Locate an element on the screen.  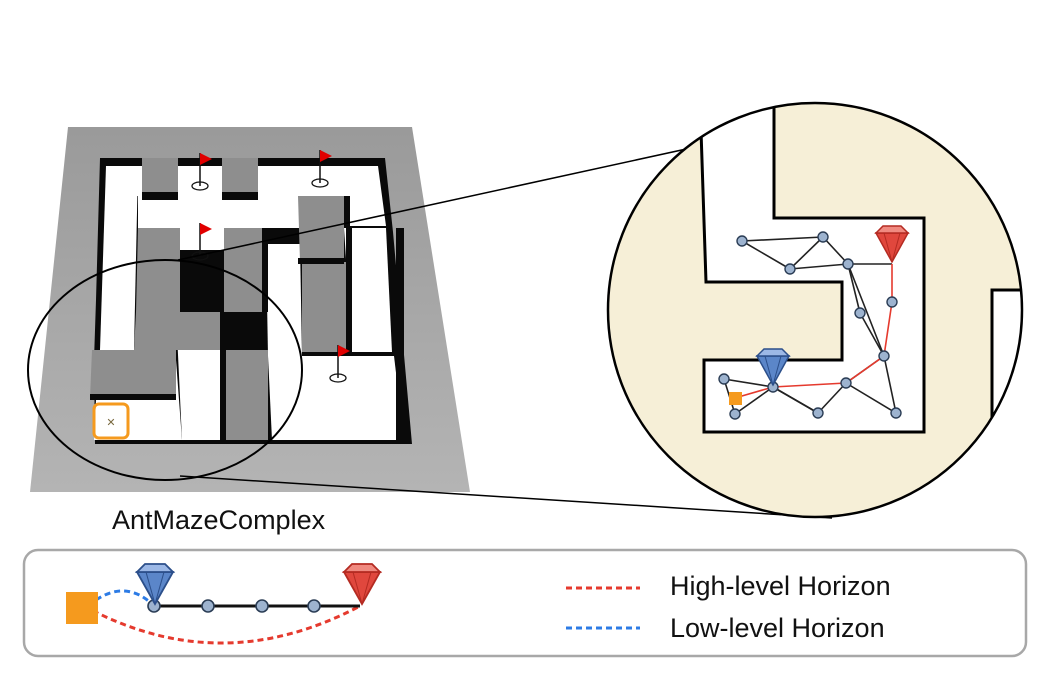
high-level-horizon-label: High-level Horizon is located at coordinates (780, 586).